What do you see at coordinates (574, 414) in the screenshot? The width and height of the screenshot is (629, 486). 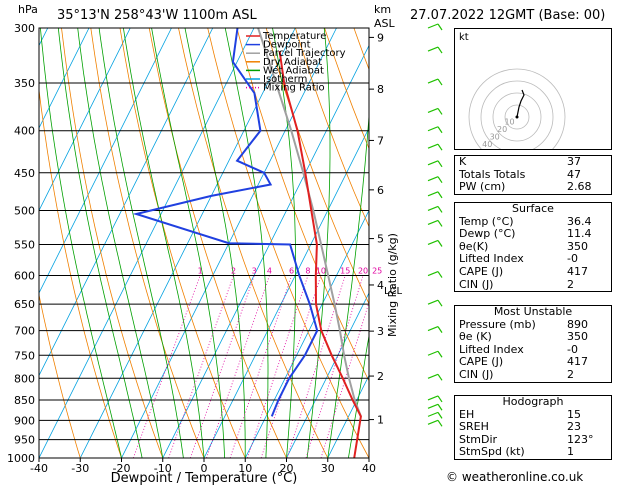 I see `eh-value: 15` at bounding box center [574, 414].